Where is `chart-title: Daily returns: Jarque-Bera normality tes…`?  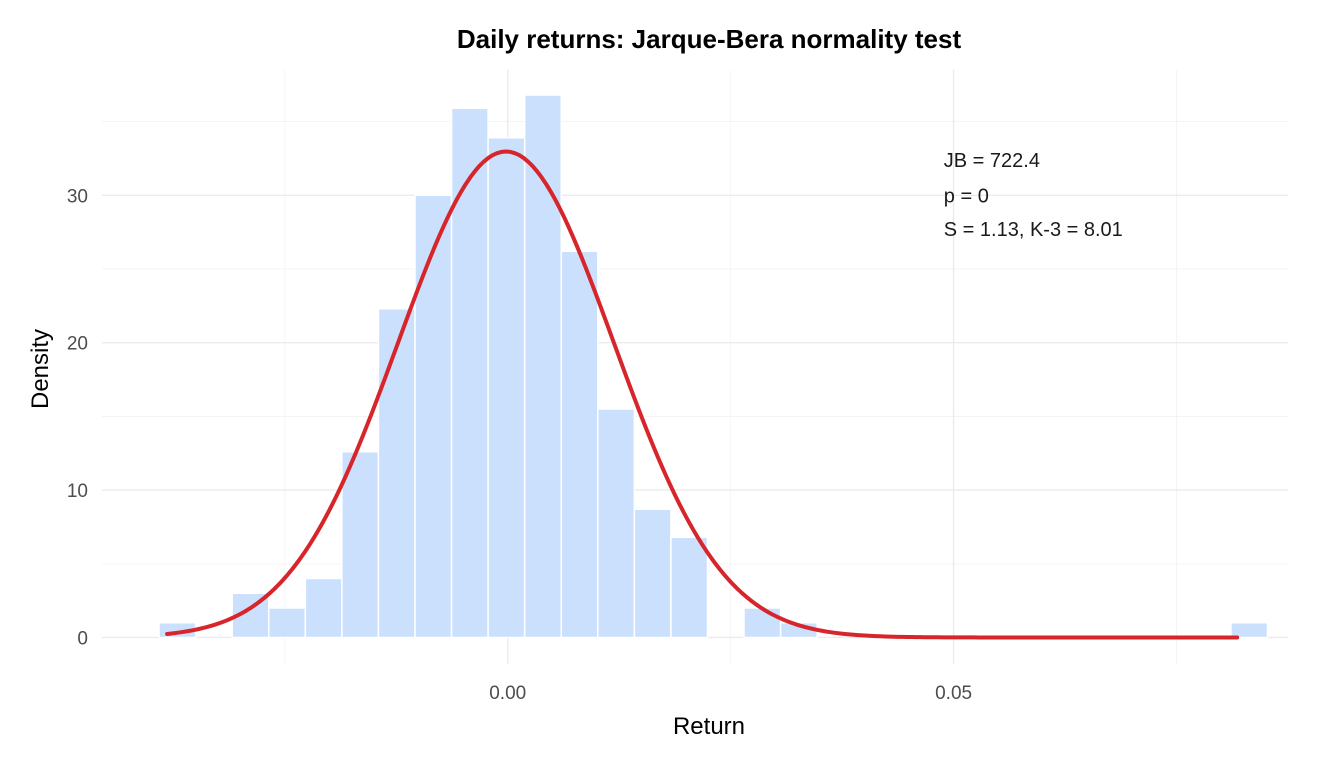 chart-title: Daily returns: Jarque-Bera normality tes… is located at coordinates (709, 39).